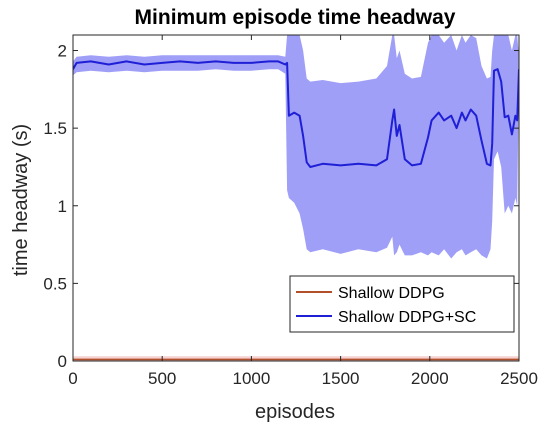 Image resolution: width=550 pixels, height=433 pixels. What do you see at coordinates (391, 293) in the screenshot?
I see `legend-label-1: Shallow DDPG` at bounding box center [391, 293].